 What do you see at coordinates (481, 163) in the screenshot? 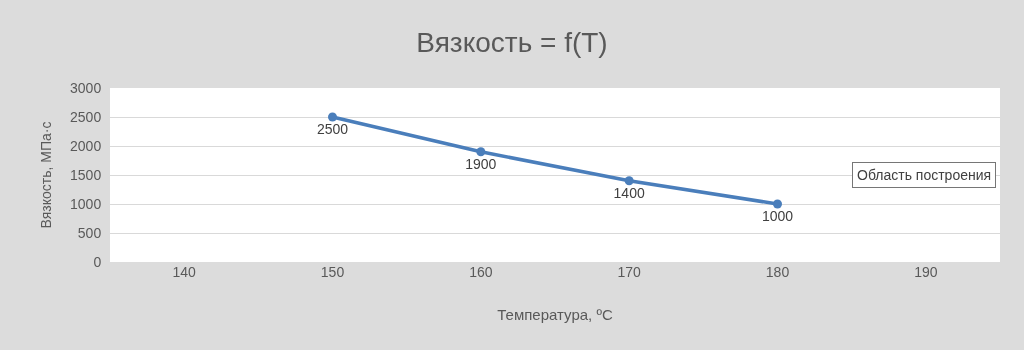
I see `data-label: 1900` at bounding box center [481, 163].